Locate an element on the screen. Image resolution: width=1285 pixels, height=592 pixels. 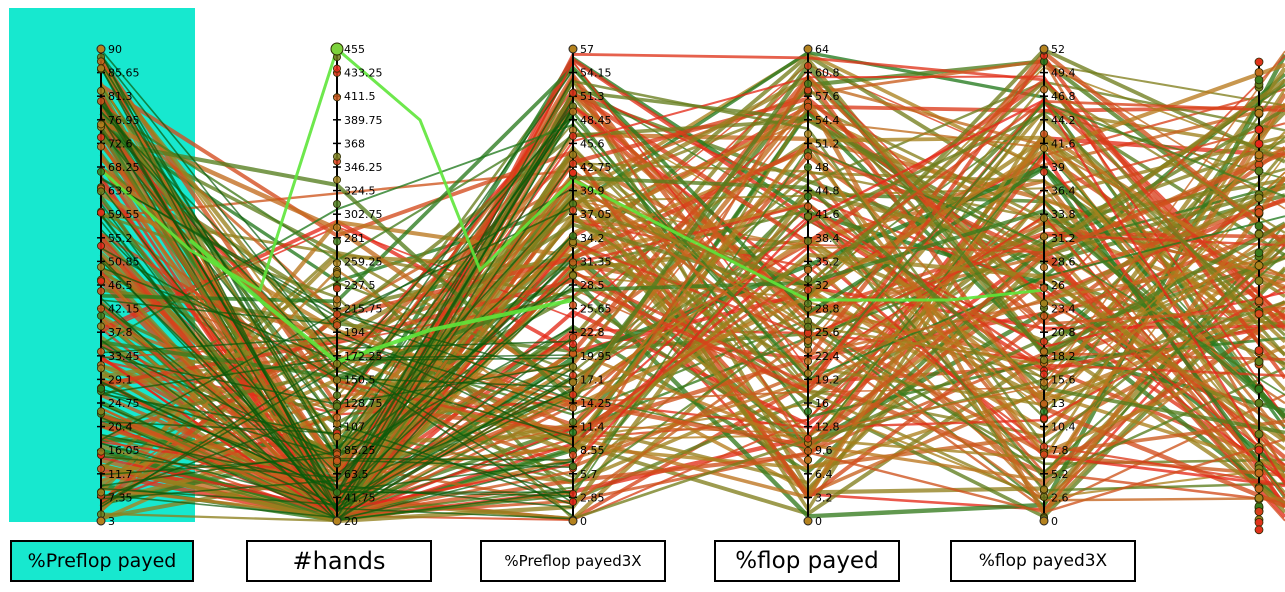
tick-label: 45.6 is located at coordinates (592, 143).